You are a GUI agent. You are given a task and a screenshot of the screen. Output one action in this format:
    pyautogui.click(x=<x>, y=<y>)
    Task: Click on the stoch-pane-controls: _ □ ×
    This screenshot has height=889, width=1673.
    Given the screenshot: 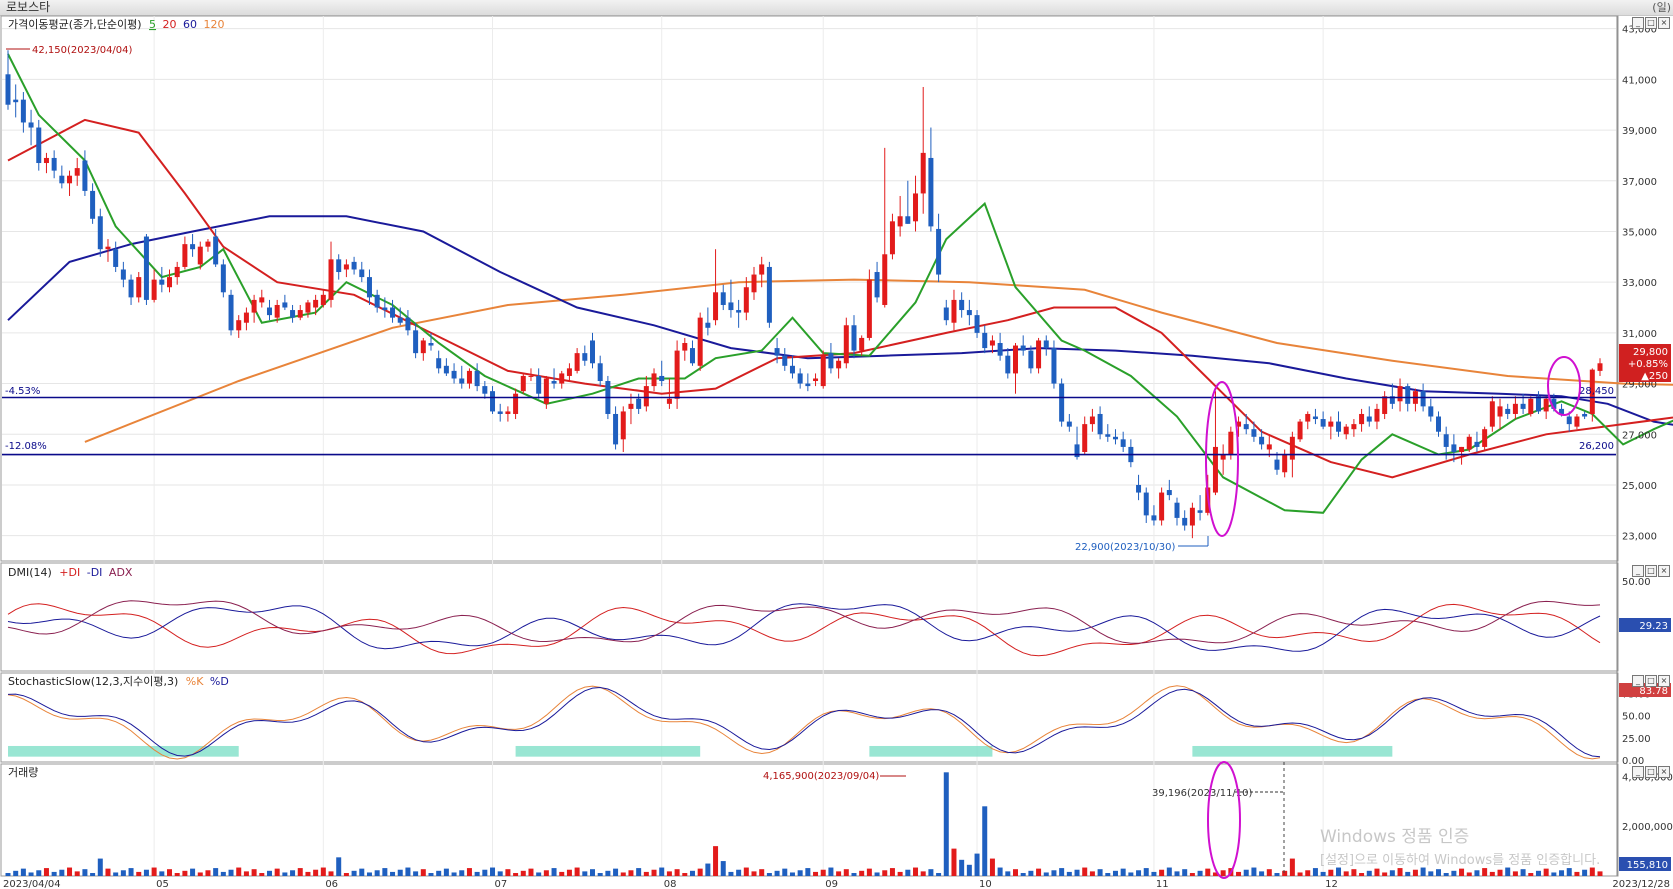 What is the action you would take?
    pyautogui.click(x=1651, y=681)
    